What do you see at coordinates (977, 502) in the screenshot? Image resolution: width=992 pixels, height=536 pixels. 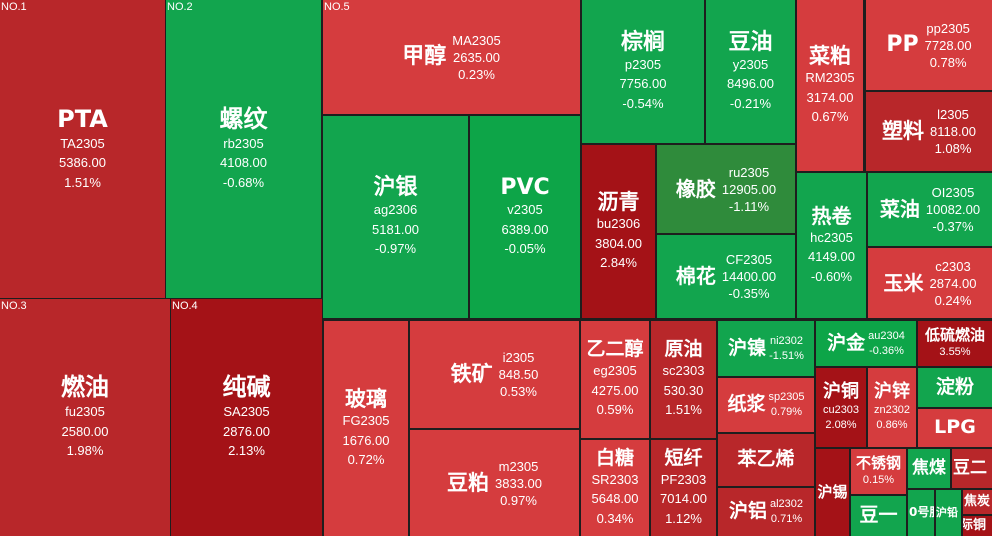 I see `tile-coke: 焦炭` at bounding box center [977, 502].